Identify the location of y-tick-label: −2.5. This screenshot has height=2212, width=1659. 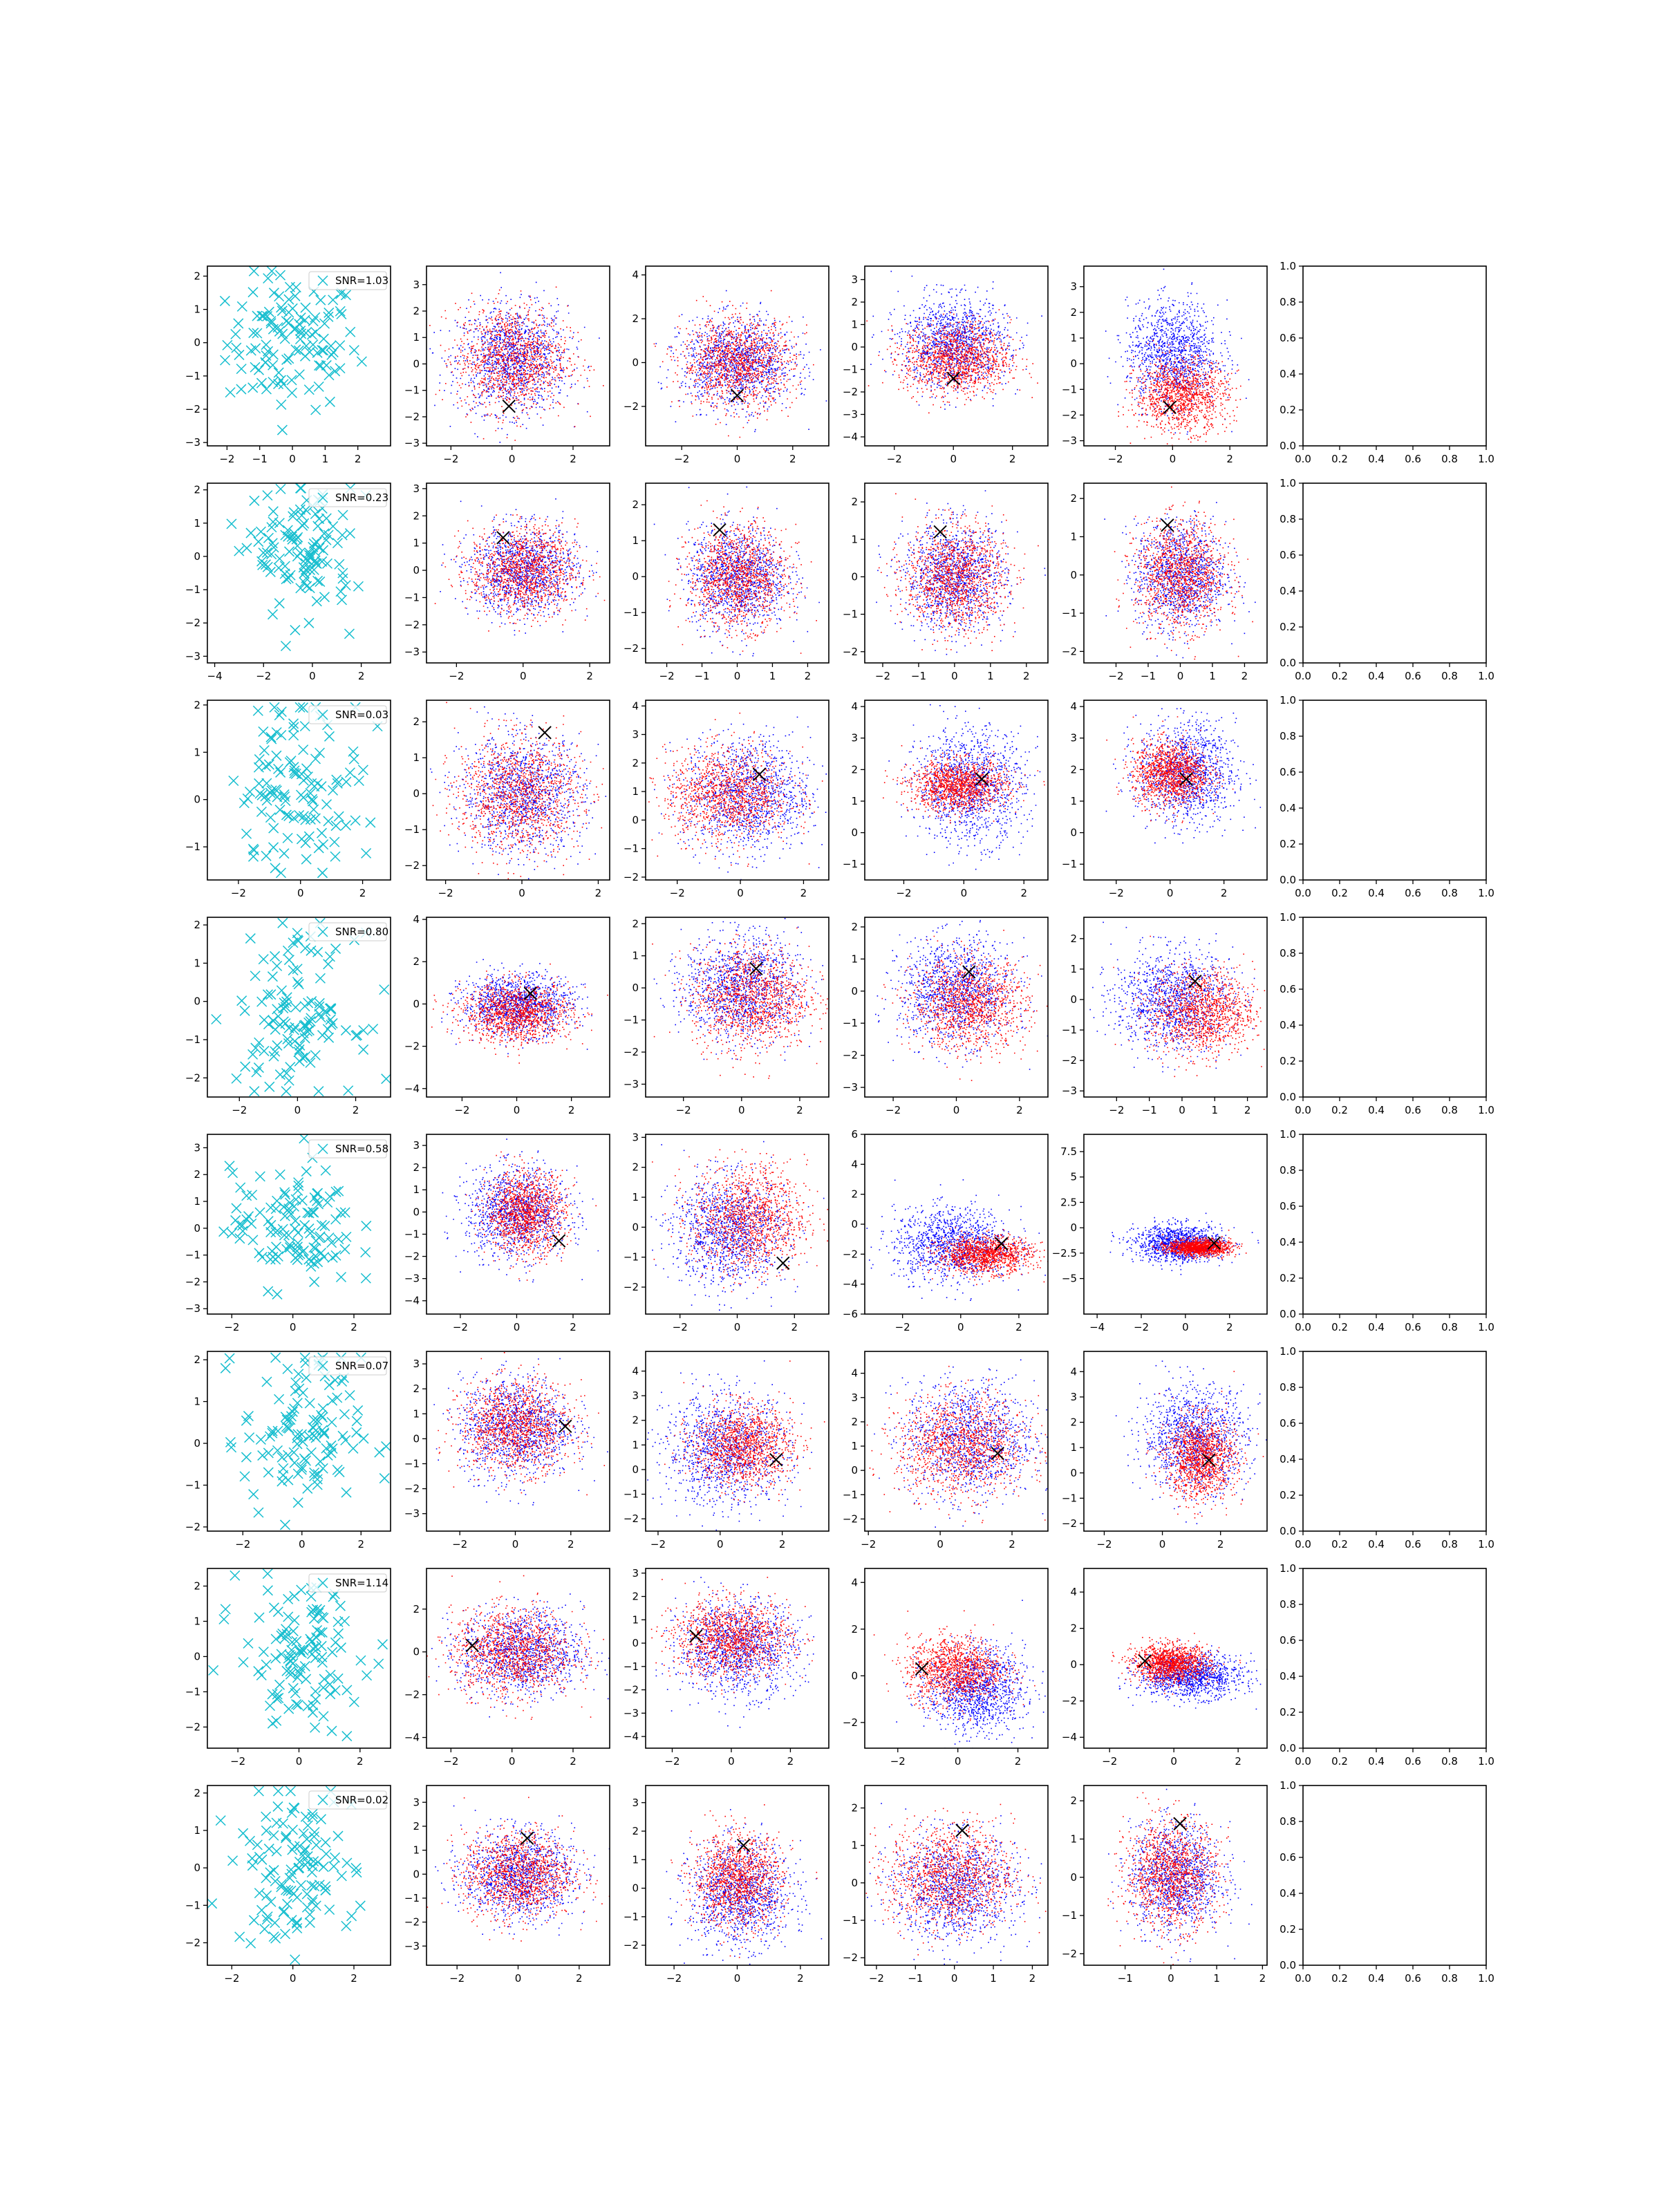
(1064, 1253).